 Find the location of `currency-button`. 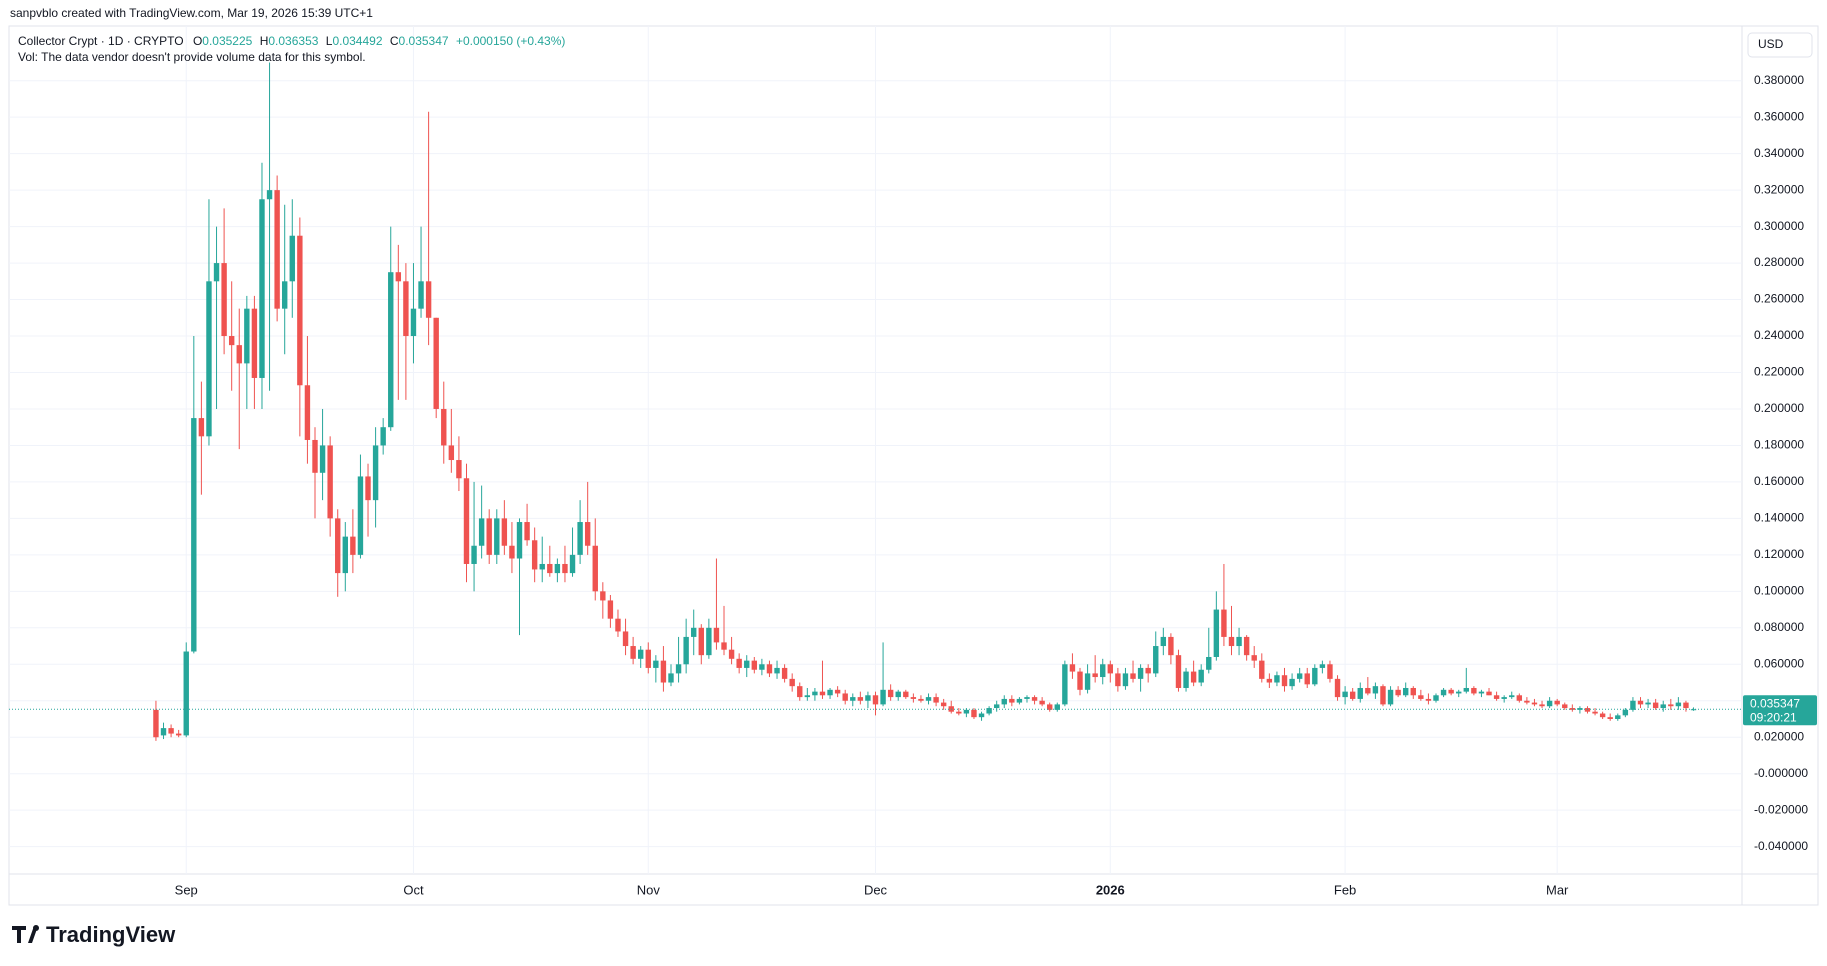

currency-button is located at coordinates (1780, 45).